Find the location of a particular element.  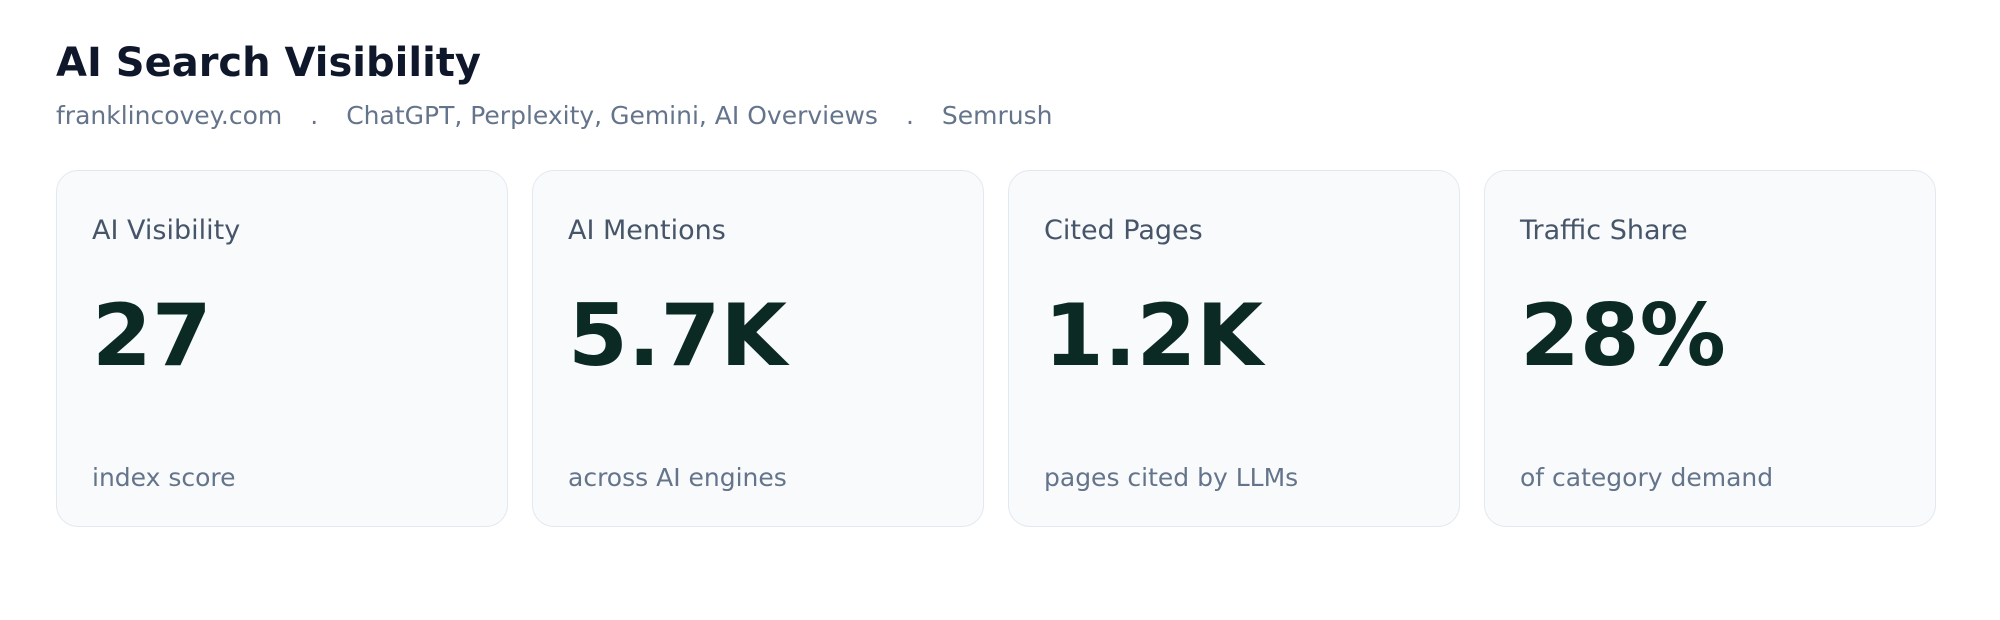

card-note: index score is located at coordinates (164, 477).